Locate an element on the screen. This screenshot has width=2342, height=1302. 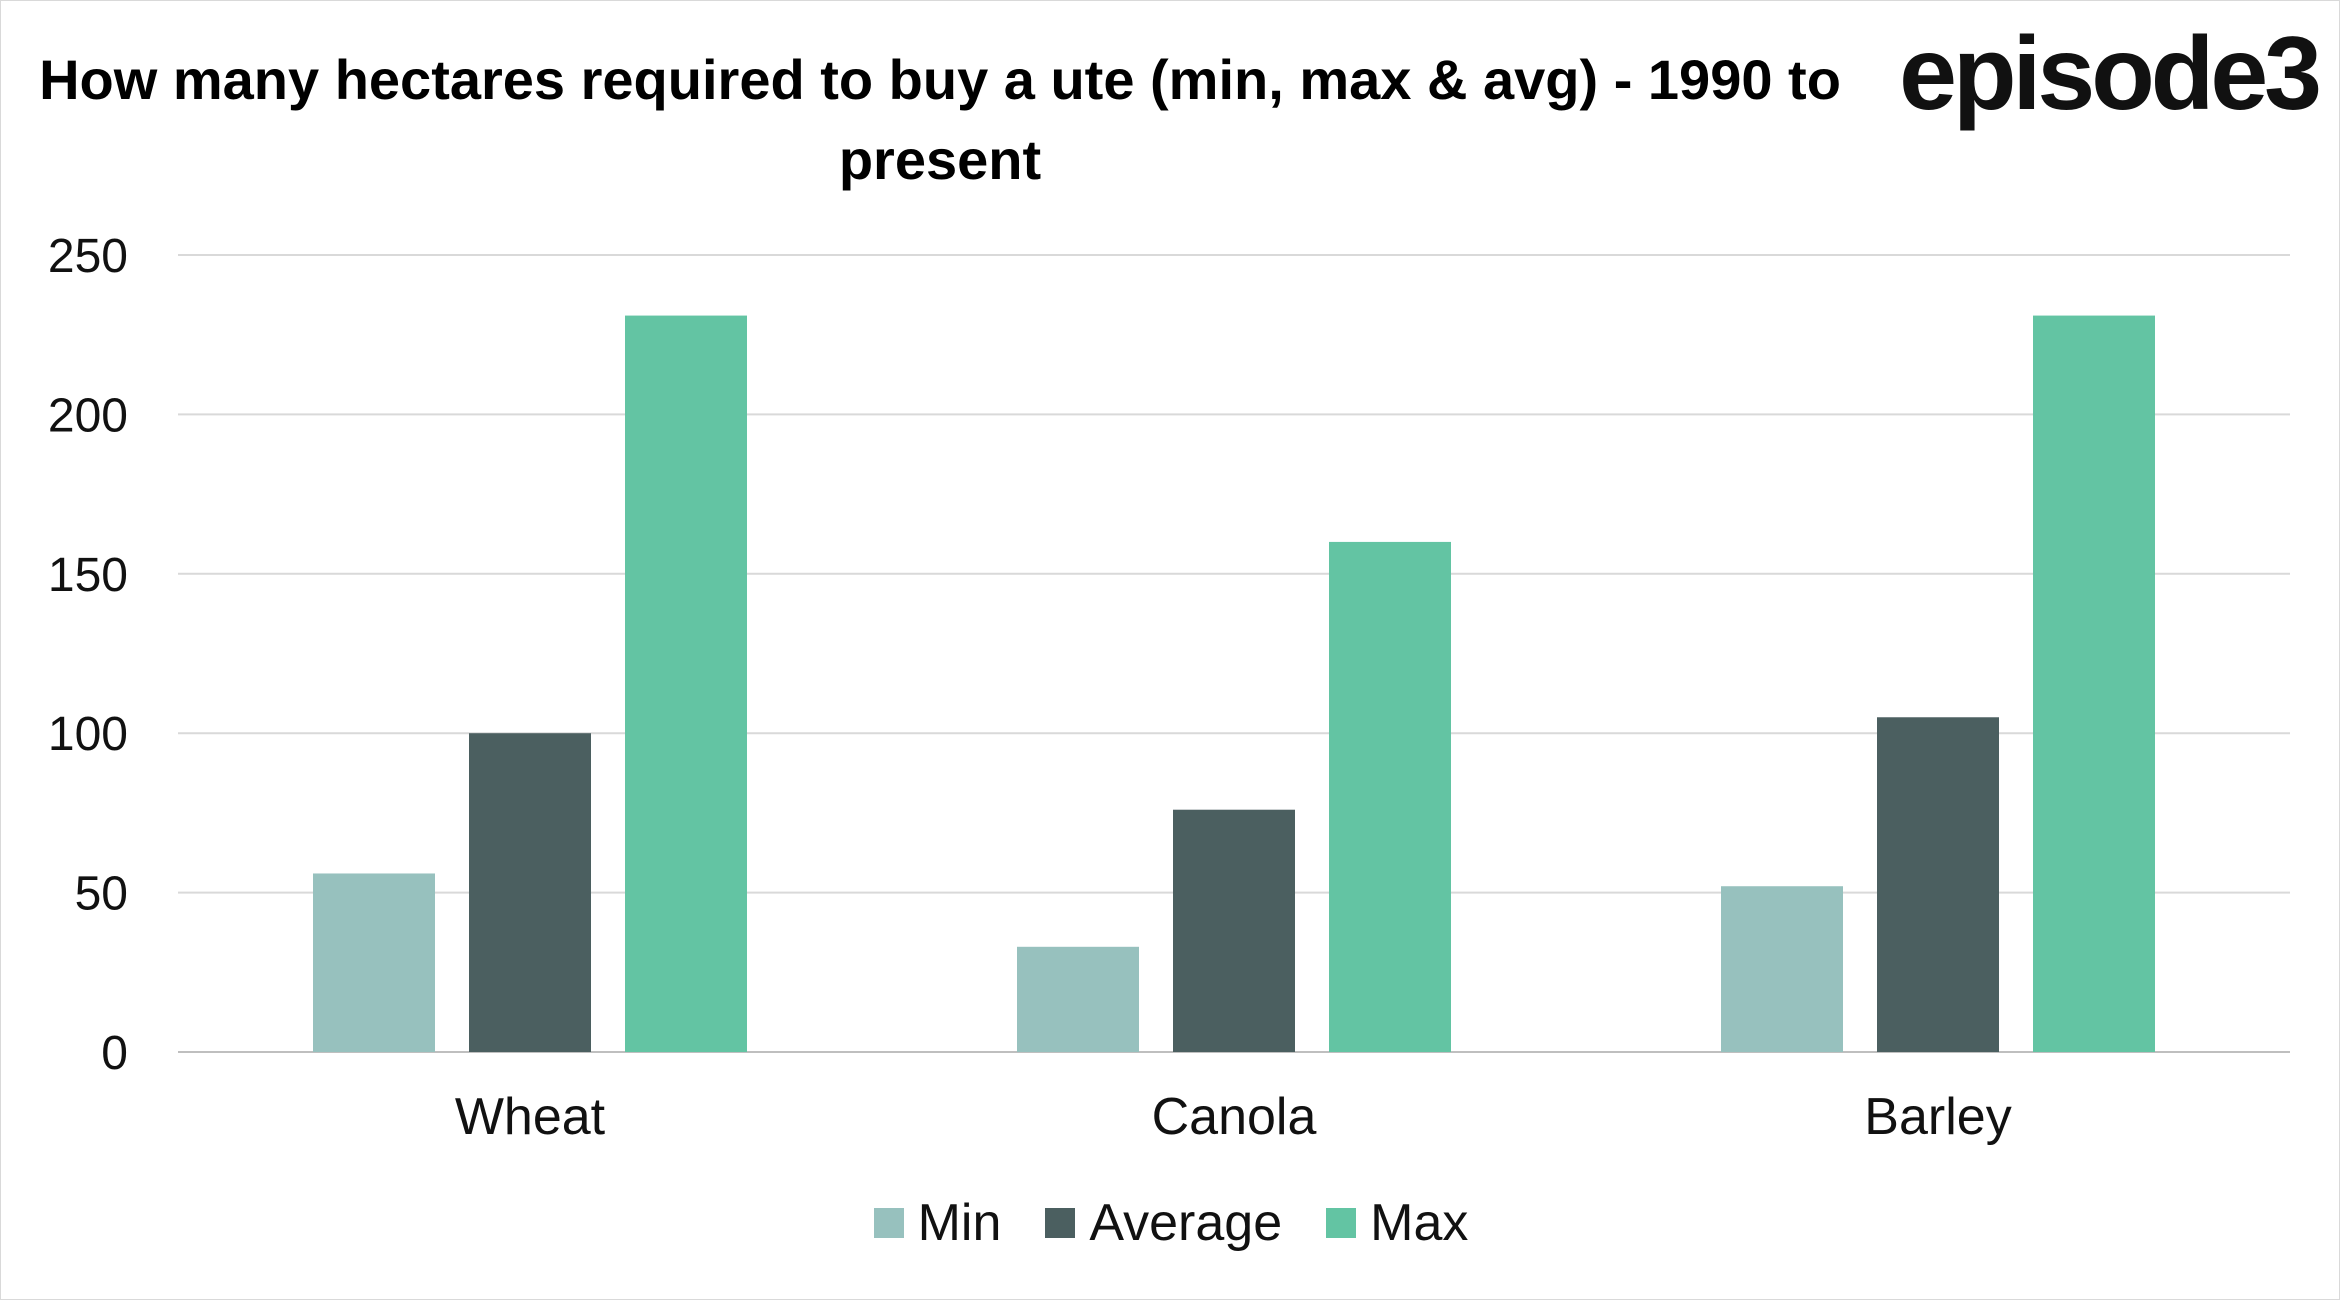
bar-min-canola is located at coordinates (1078, 999).